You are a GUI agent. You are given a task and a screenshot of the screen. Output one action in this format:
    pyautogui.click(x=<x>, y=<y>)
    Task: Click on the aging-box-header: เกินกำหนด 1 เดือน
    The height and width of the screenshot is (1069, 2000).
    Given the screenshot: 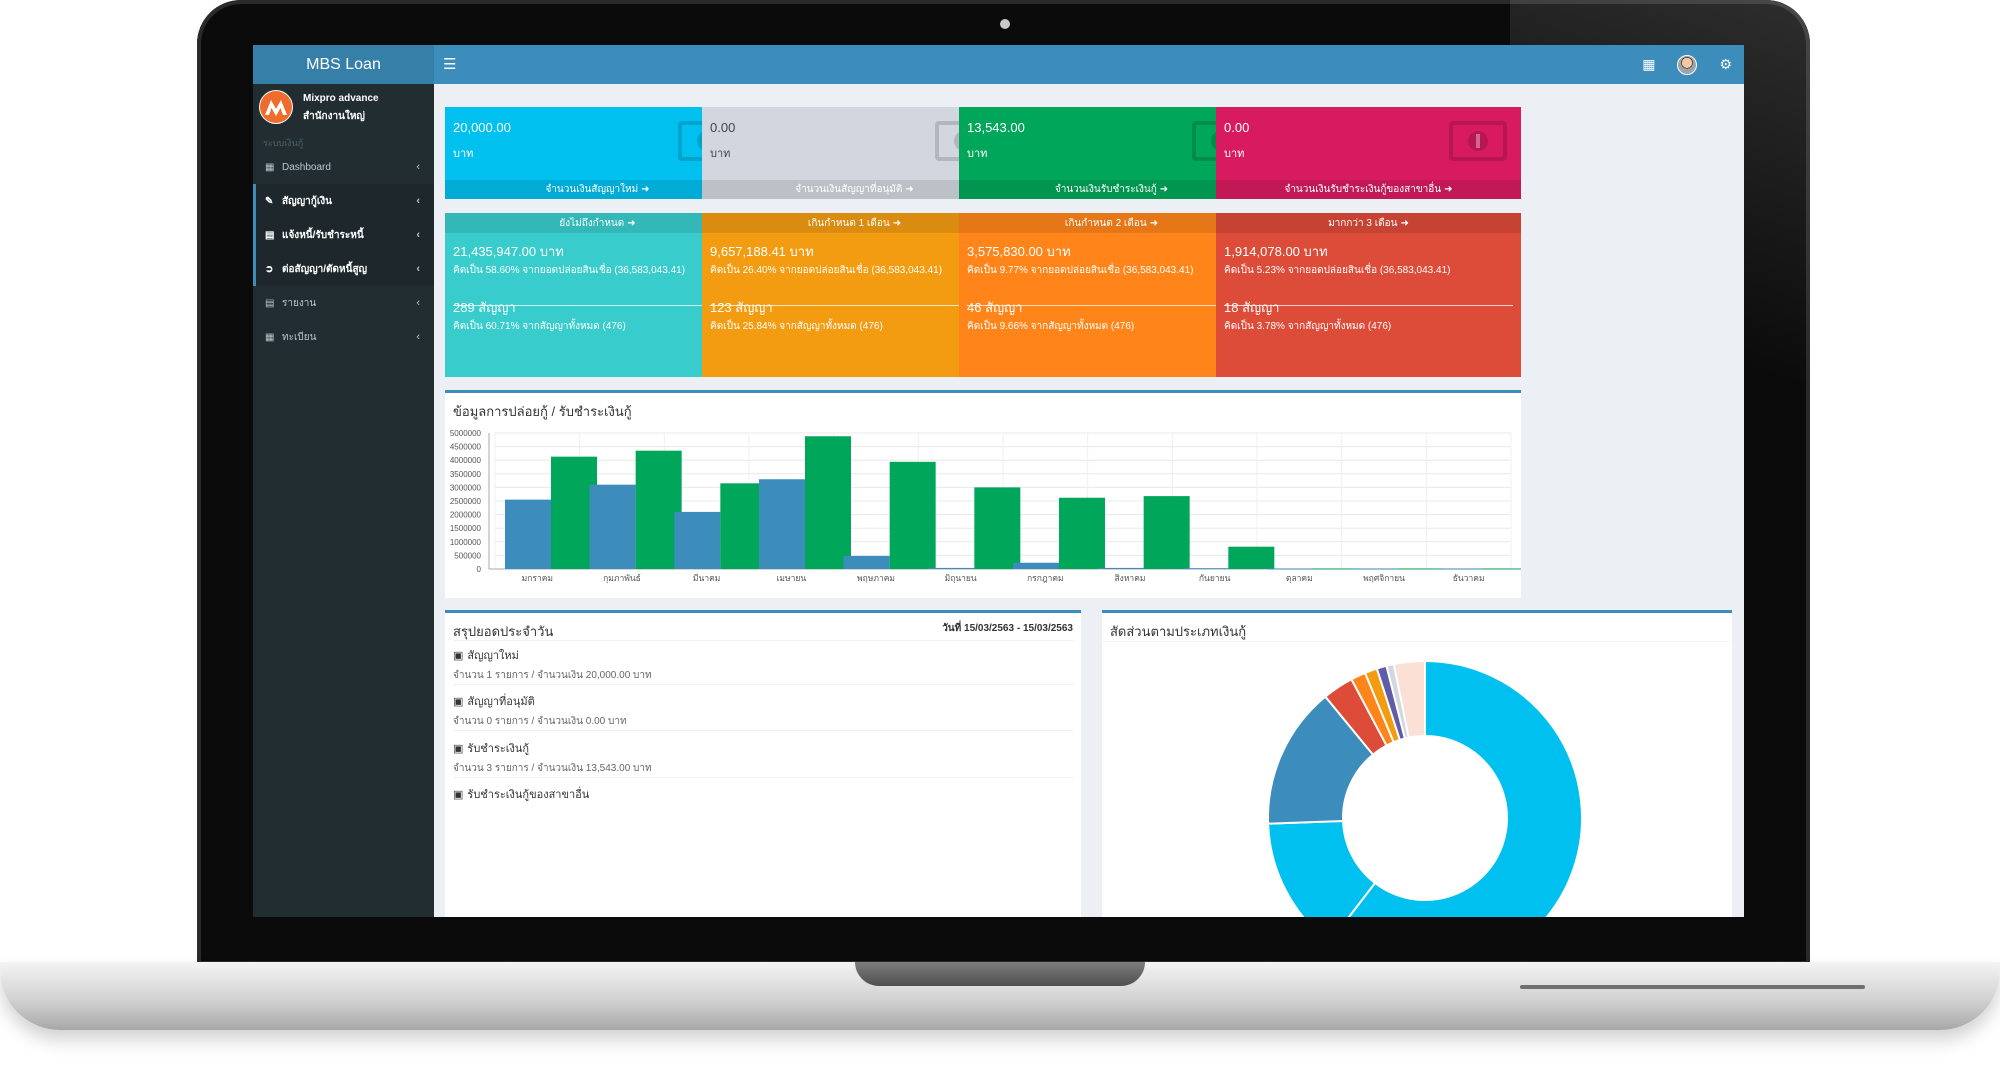 What is the action you would take?
    pyautogui.click(x=848, y=223)
    